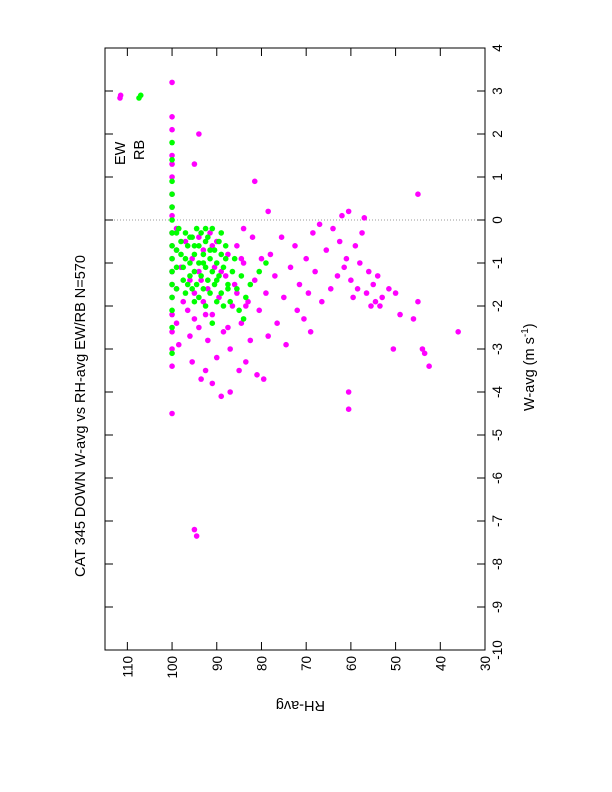  I want to click on x-tick-label: 0, so click(497, 220).